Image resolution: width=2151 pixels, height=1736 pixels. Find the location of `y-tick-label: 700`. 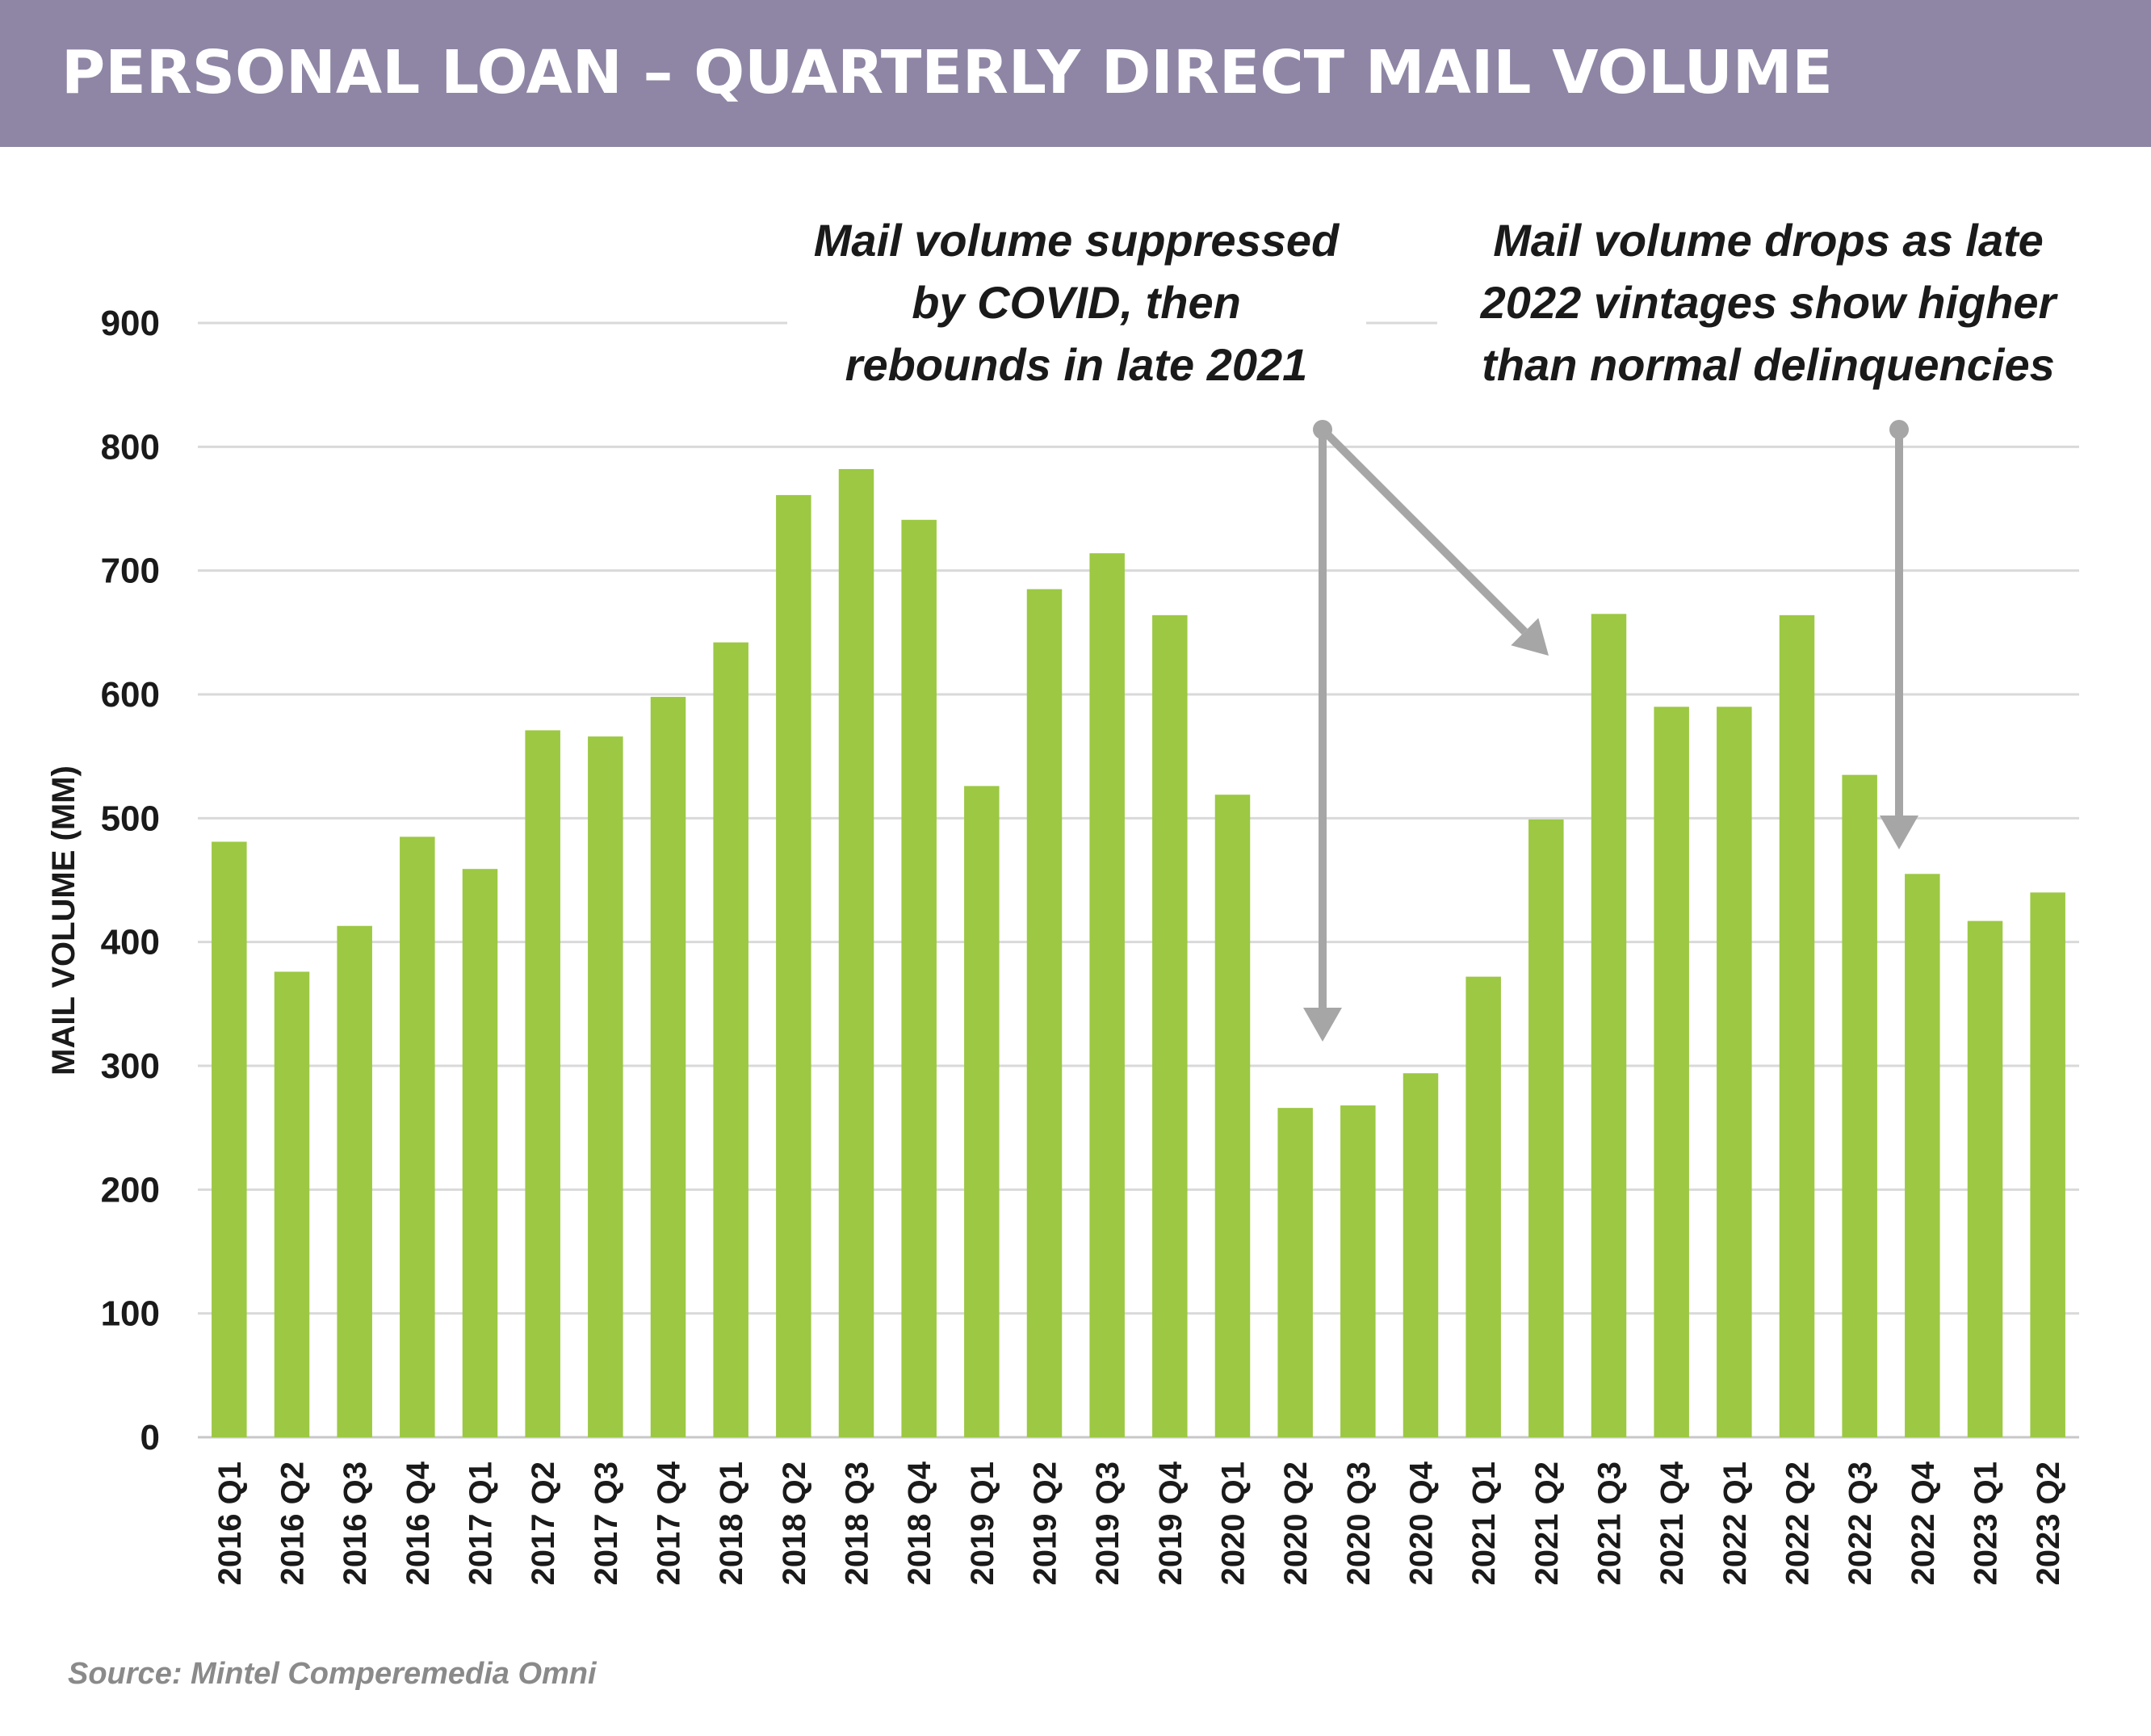

y-tick-label: 700 is located at coordinates (130, 571).